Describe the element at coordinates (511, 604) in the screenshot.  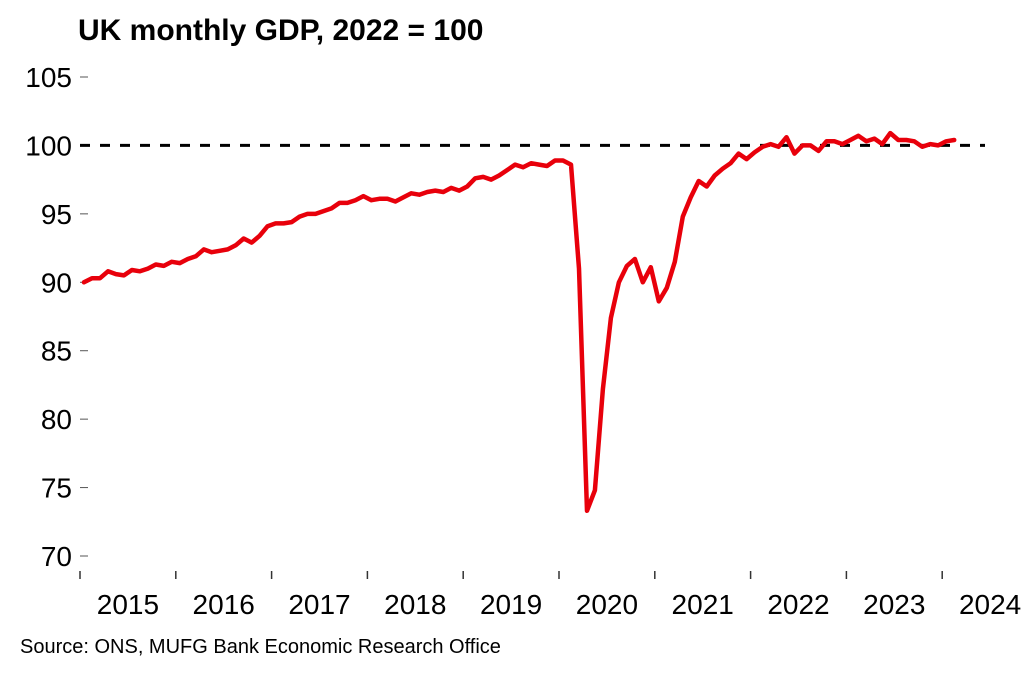
I see `x-tick-label: 2019` at that location.